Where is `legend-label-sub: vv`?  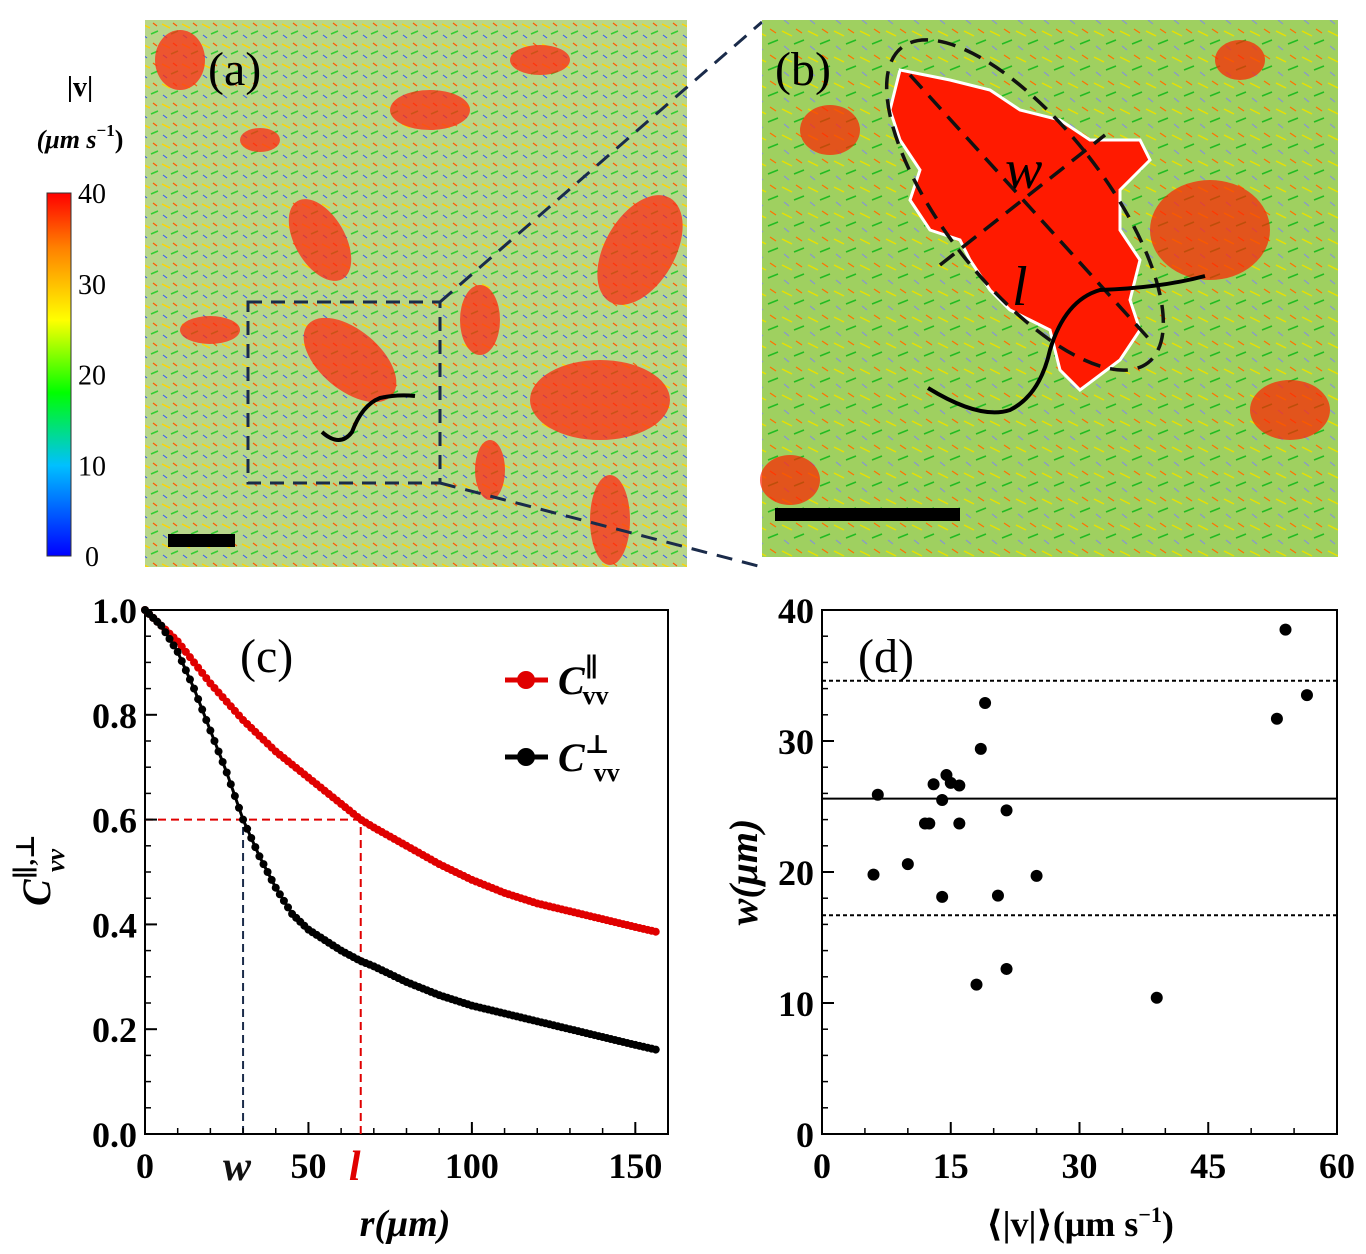
legend-label-sub: vv is located at coordinates (595, 695).